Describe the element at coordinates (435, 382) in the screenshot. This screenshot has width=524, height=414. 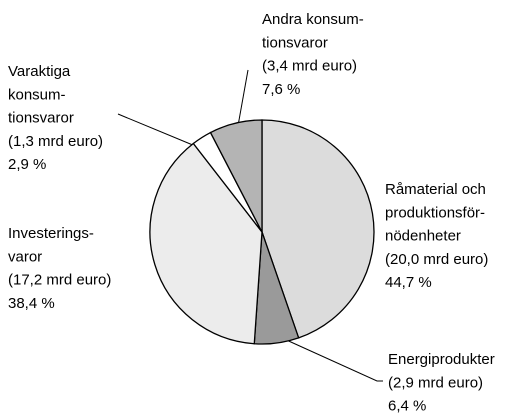
I see `amount-label: (2,9 mrd euro)` at that location.